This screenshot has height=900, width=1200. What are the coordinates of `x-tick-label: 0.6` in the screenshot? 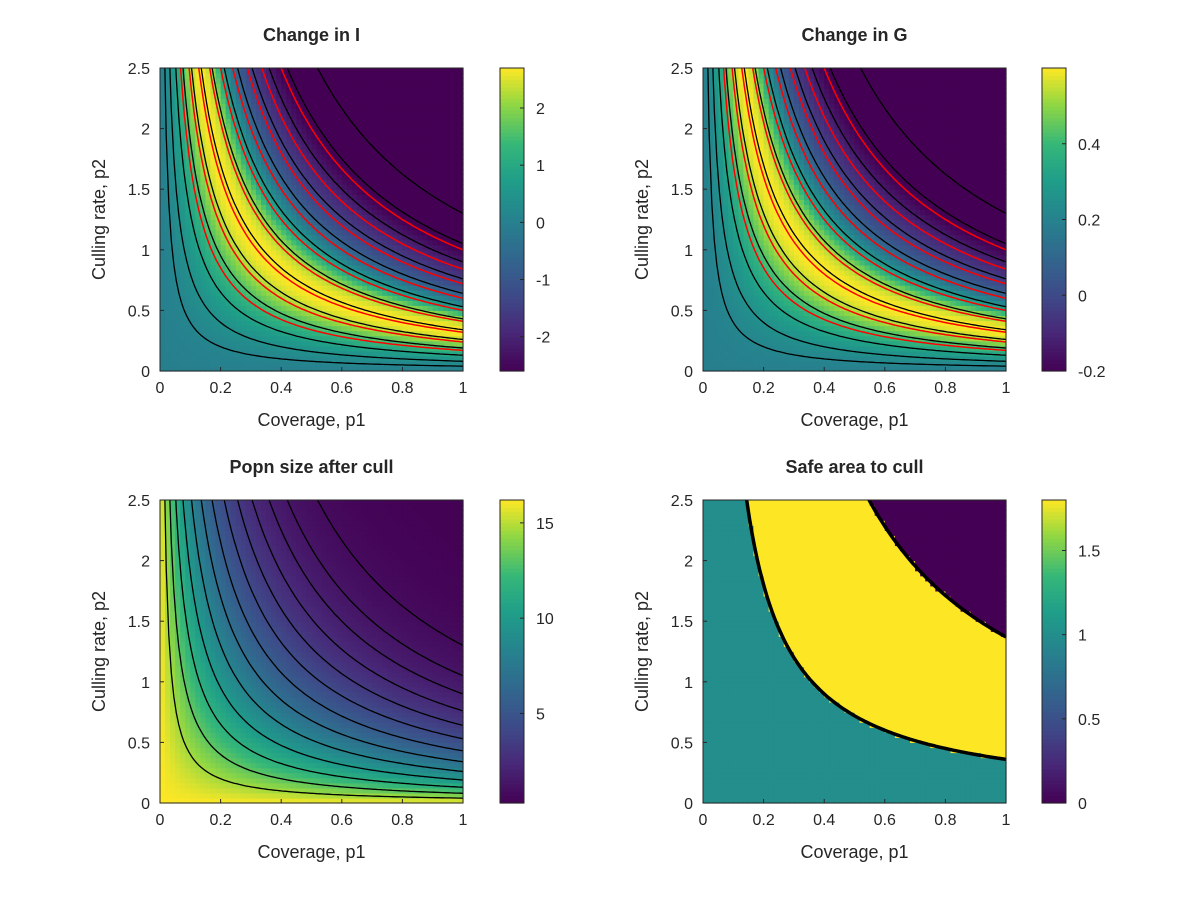 It's located at (342, 388).